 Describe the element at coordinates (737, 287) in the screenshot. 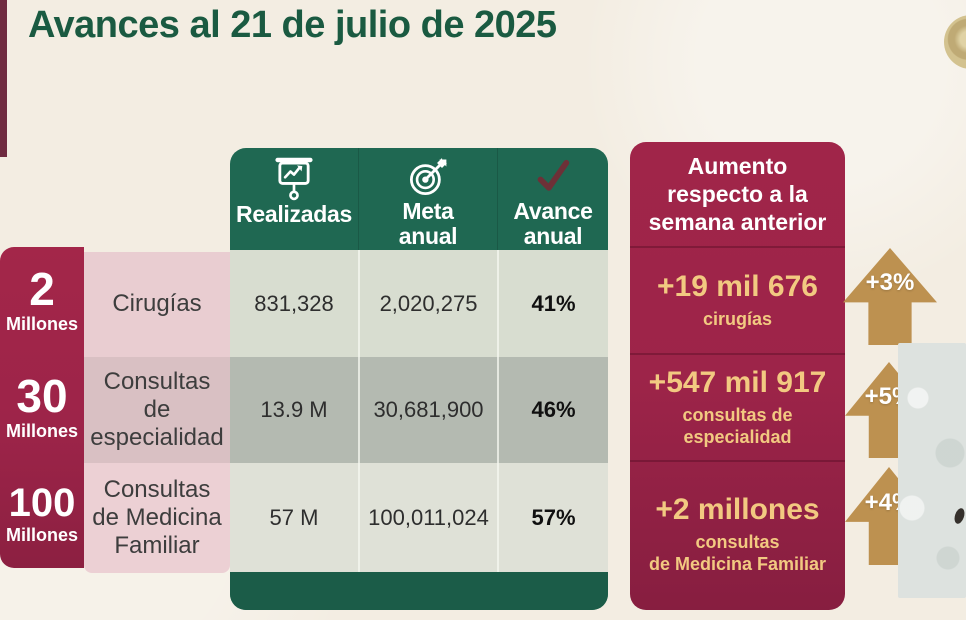

I see `weekly-item-value: +19 mil 676` at that location.